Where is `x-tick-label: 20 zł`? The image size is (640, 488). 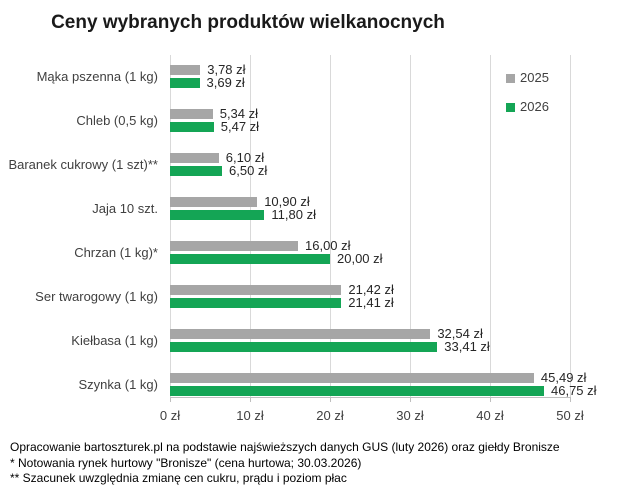 x-tick-label: 20 zł is located at coordinates (330, 415).